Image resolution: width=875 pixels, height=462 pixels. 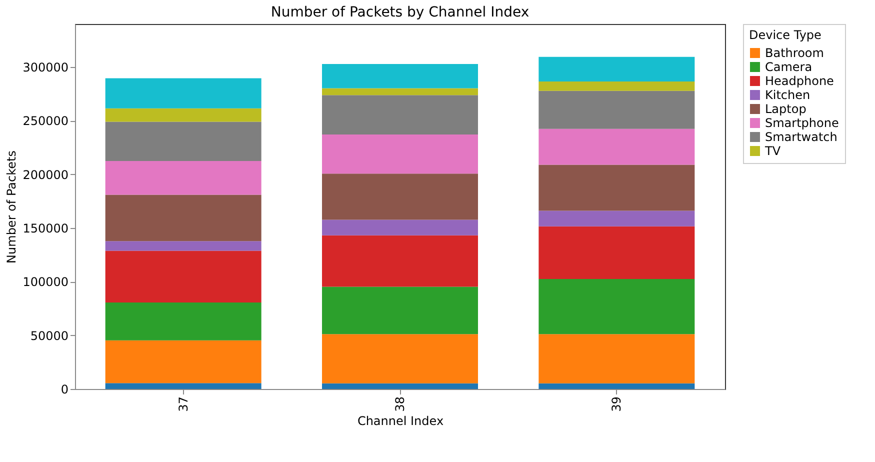 What do you see at coordinates (49, 335) in the screenshot?
I see `y-tick-label: 50000` at bounding box center [49, 335].